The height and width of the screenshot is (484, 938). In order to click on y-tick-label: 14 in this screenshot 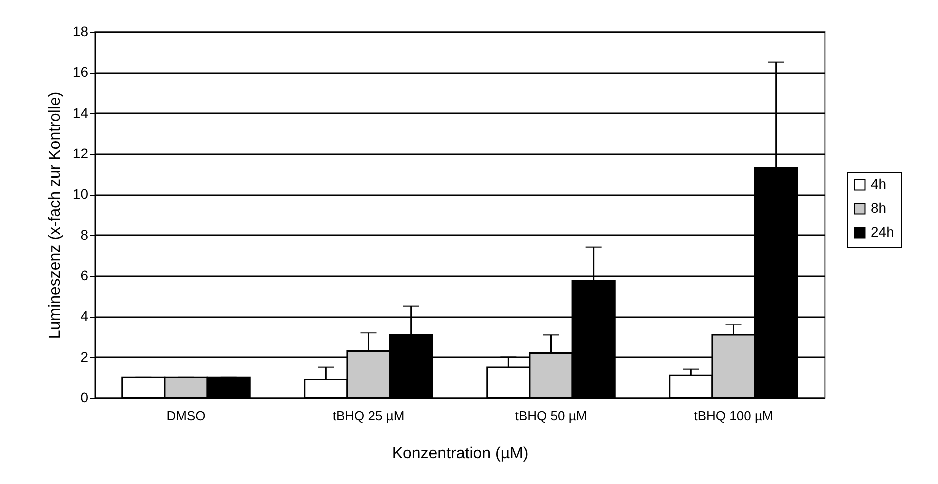, I will do `click(80, 112)`.